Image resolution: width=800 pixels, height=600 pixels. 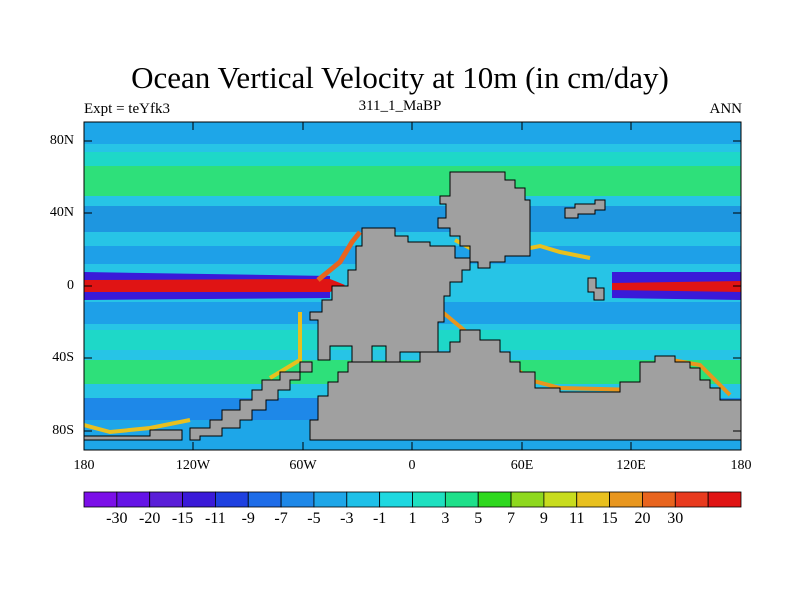 I want to click on landmass-southwest-arm, so click(x=251, y=401).